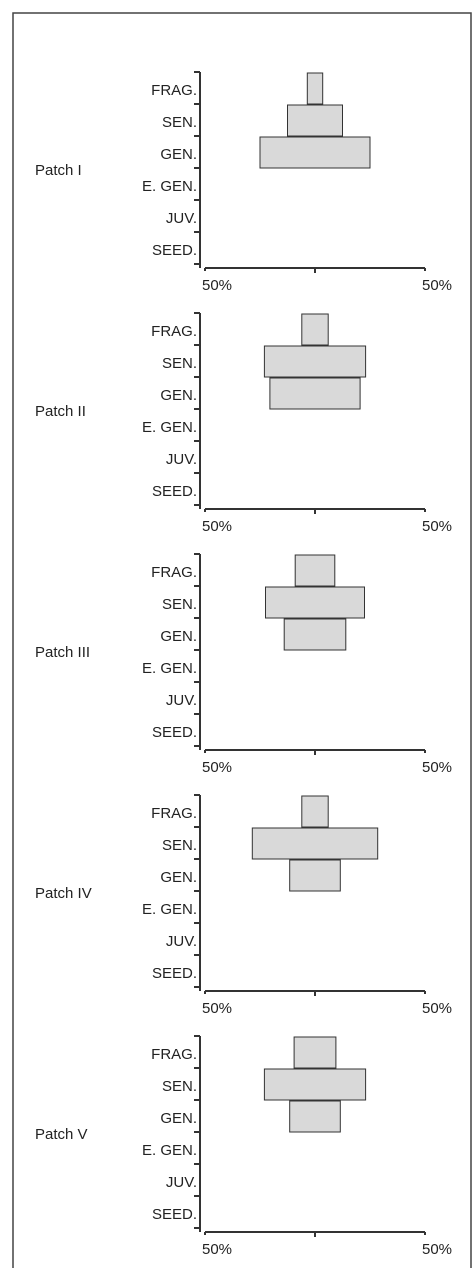 Image resolution: width=473 pixels, height=1268 pixels. Describe the element at coordinates (61, 1134) in the screenshot. I see `panel-label: Patch V` at that location.